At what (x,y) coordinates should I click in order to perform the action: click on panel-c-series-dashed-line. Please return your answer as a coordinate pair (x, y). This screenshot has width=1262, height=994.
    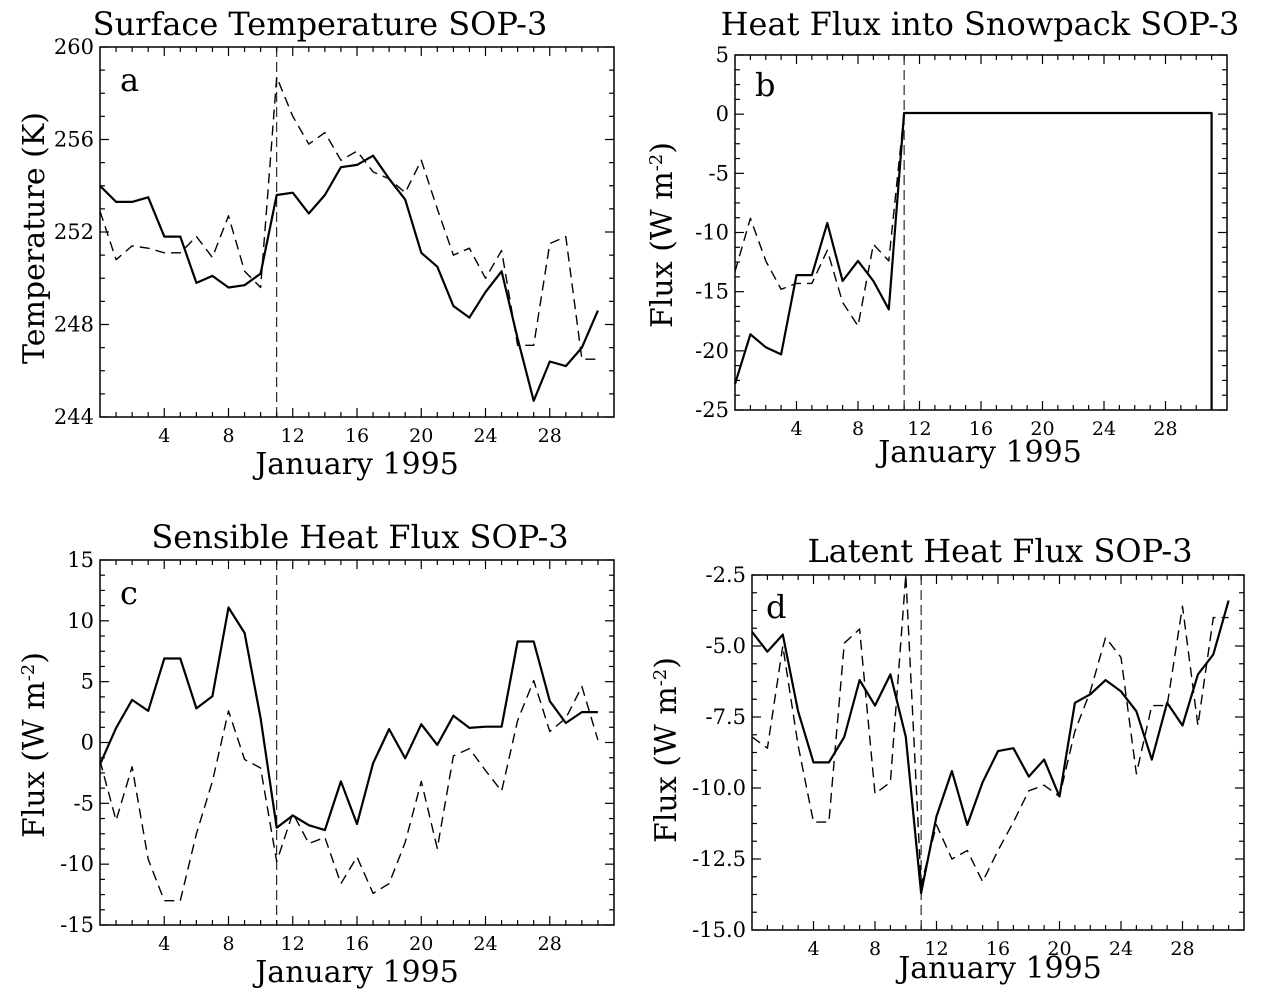
    Looking at the image, I should click on (349, 790).